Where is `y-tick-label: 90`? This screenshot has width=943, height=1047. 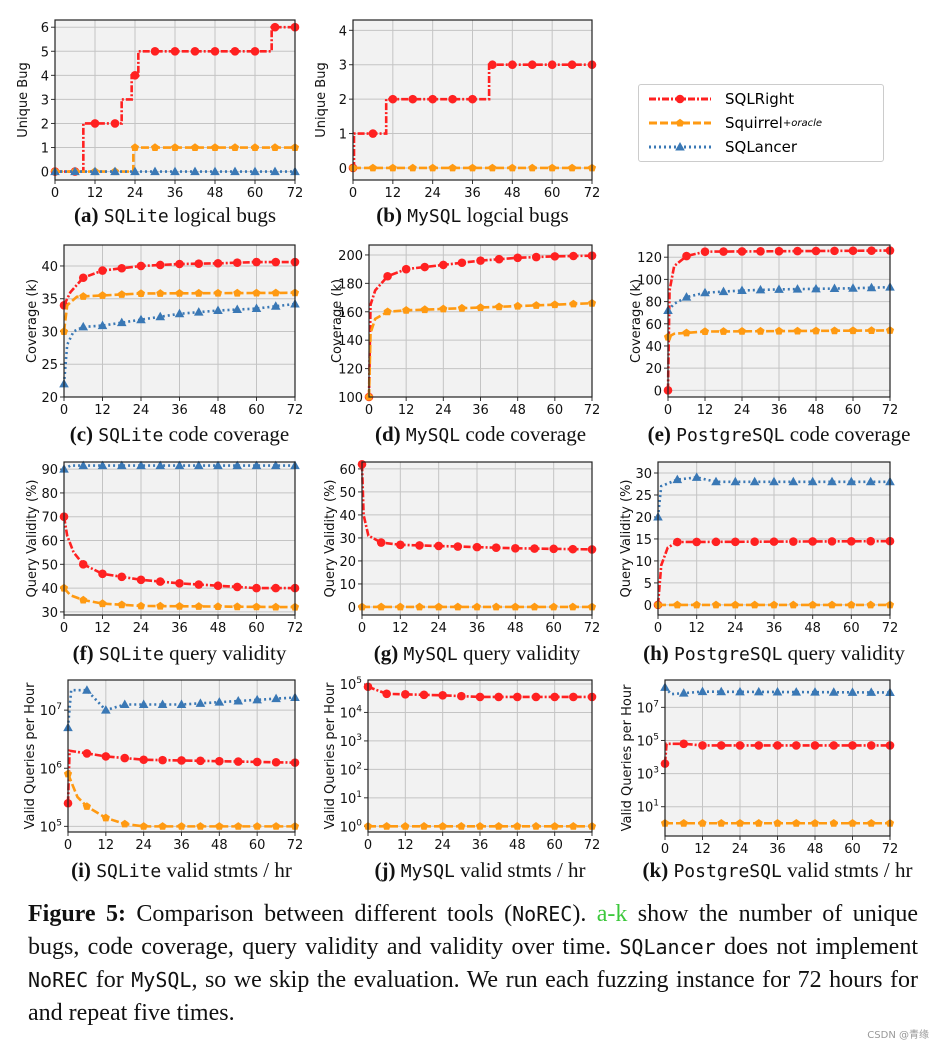
y-tick-label: 90 is located at coordinates (49, 470).